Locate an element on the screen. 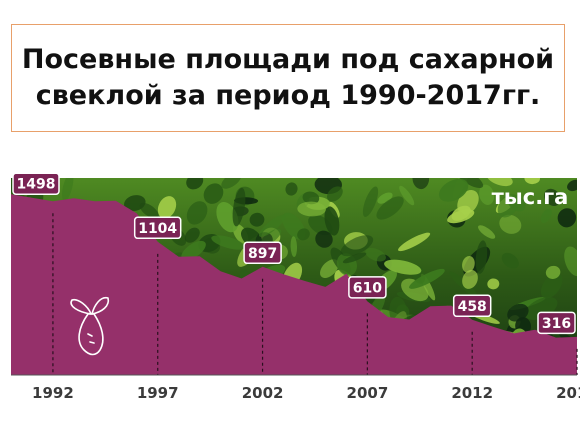  data-label-2012: 458 is located at coordinates (472, 307).